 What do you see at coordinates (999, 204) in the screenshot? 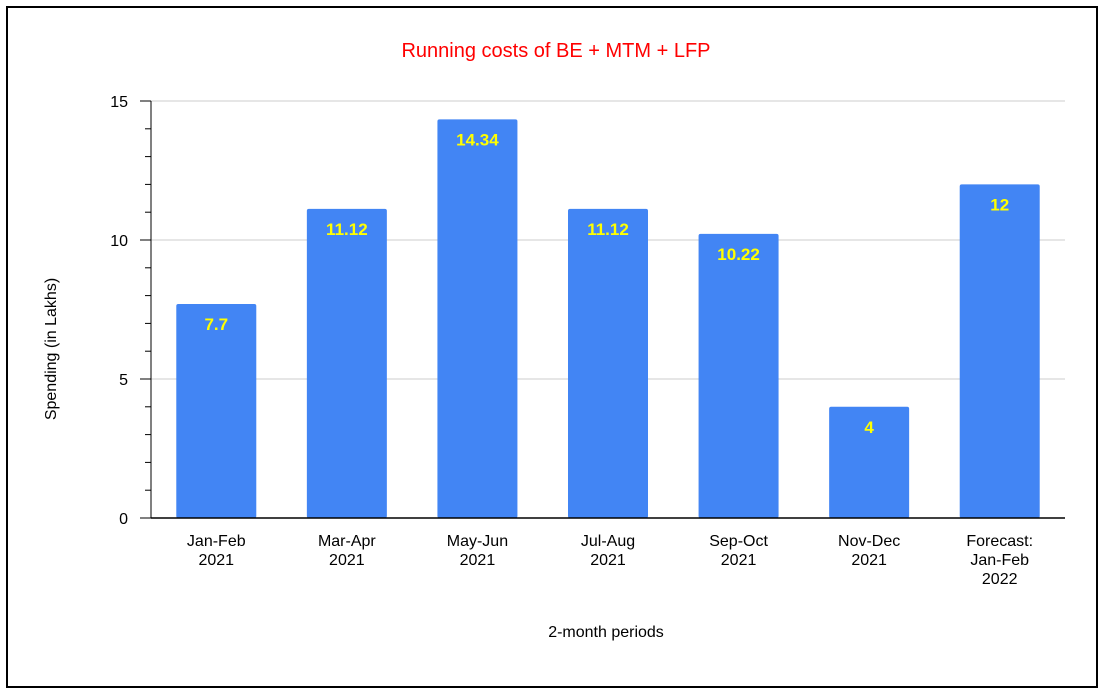
I see `bar-data-label: 12` at bounding box center [999, 204].